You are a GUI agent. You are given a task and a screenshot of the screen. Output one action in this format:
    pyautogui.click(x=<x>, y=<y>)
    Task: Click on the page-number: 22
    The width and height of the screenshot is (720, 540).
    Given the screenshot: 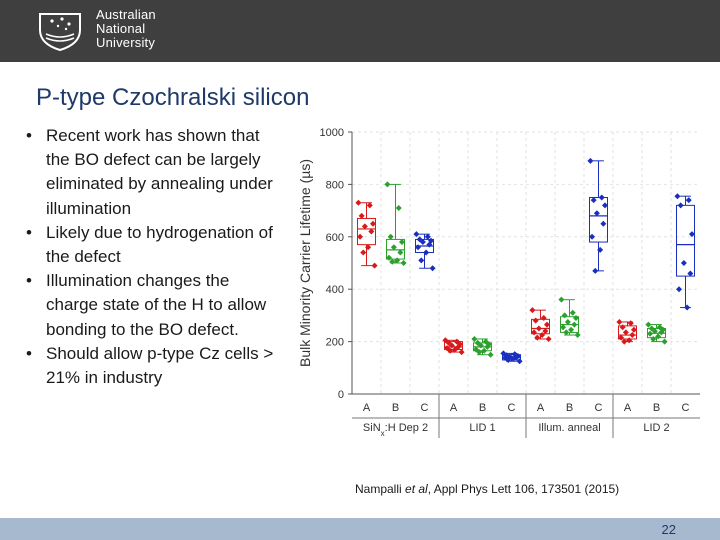 What is the action you would take?
    pyautogui.click(x=668, y=529)
    